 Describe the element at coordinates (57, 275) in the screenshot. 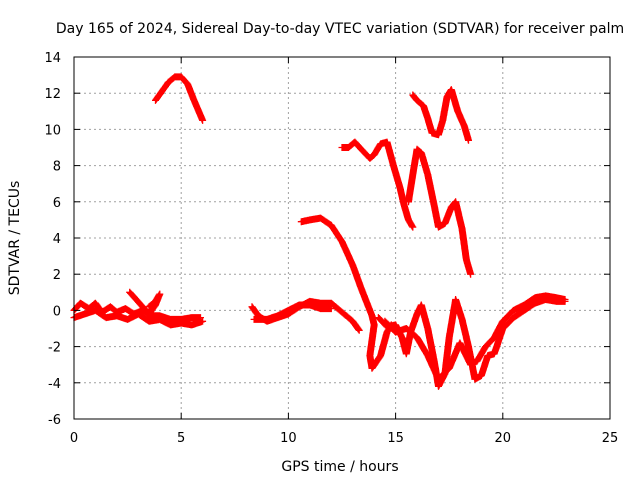

I see `y-tick-label: 2` at that location.